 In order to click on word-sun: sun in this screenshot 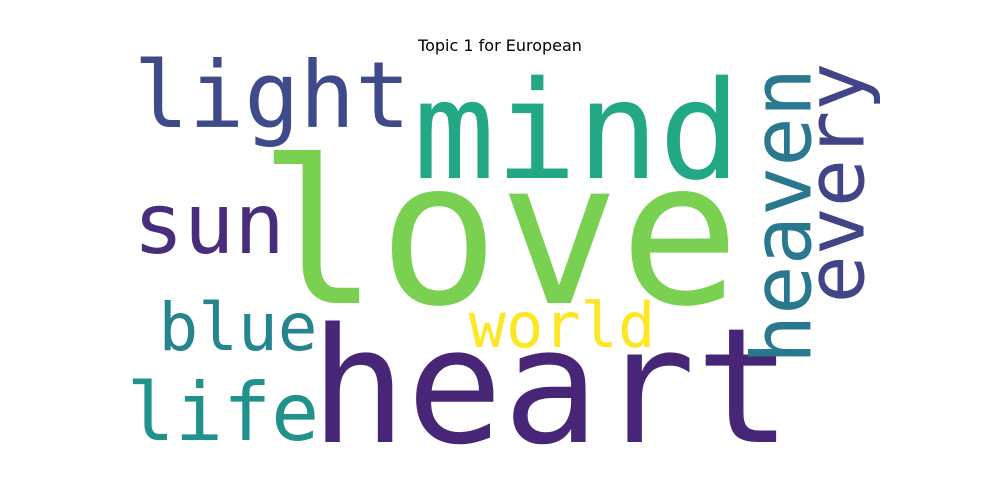, I will do `click(209, 224)`.